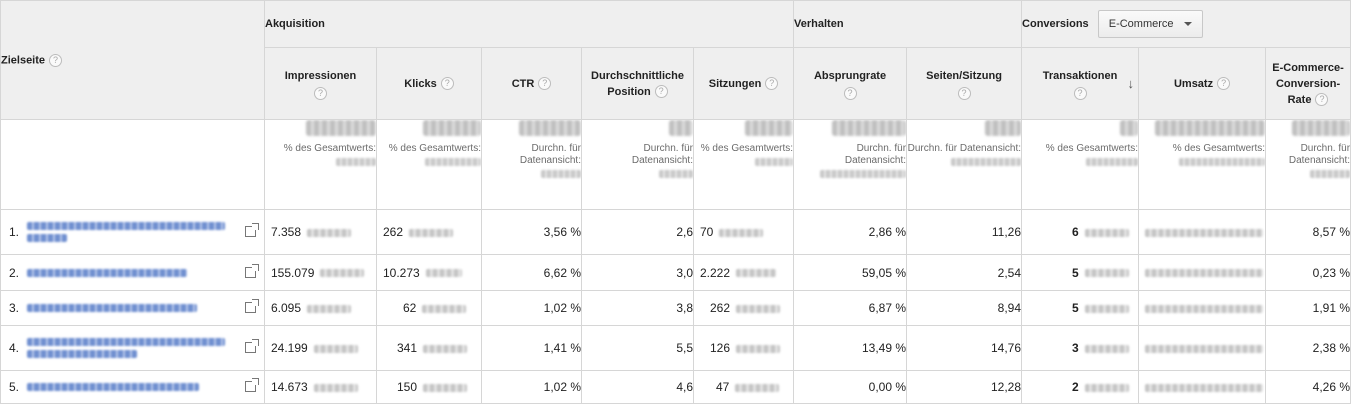 The height and width of the screenshot is (404, 1352). What do you see at coordinates (1080, 83) in the screenshot?
I see `col-header-transactions: Transaktionen? ↓` at bounding box center [1080, 83].